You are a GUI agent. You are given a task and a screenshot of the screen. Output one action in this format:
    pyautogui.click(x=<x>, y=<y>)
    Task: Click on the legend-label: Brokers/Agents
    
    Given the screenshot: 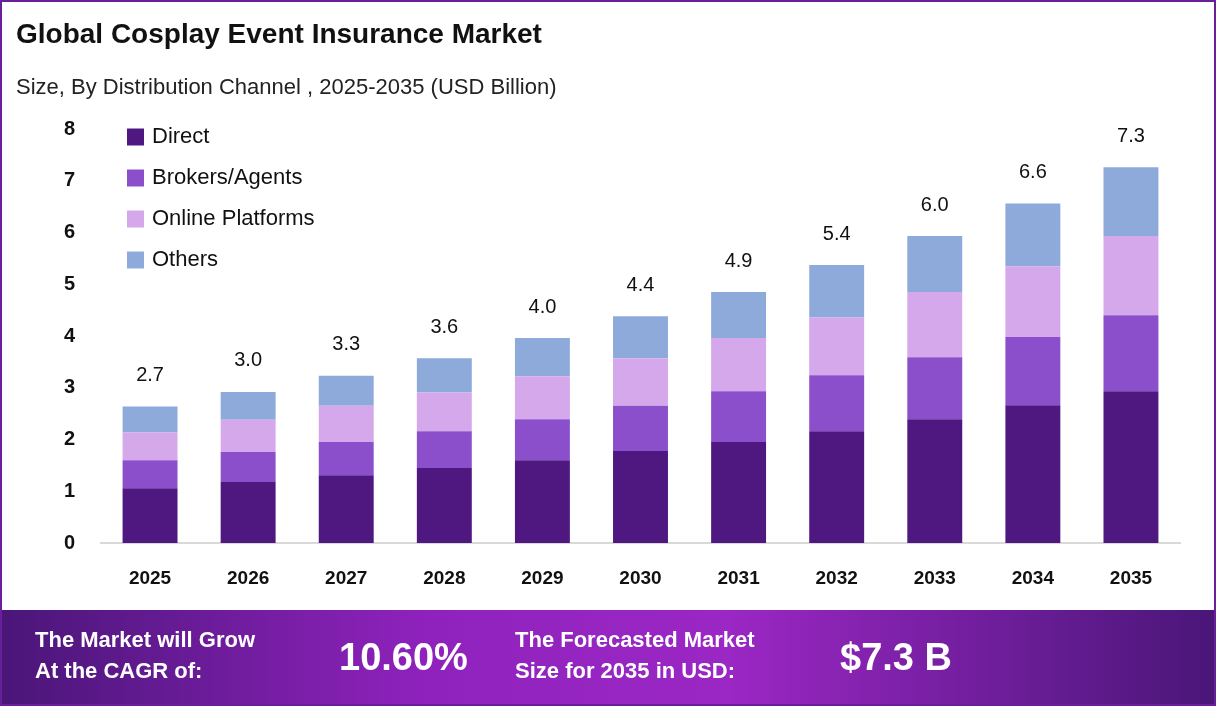 What is the action you would take?
    pyautogui.click(x=227, y=177)
    